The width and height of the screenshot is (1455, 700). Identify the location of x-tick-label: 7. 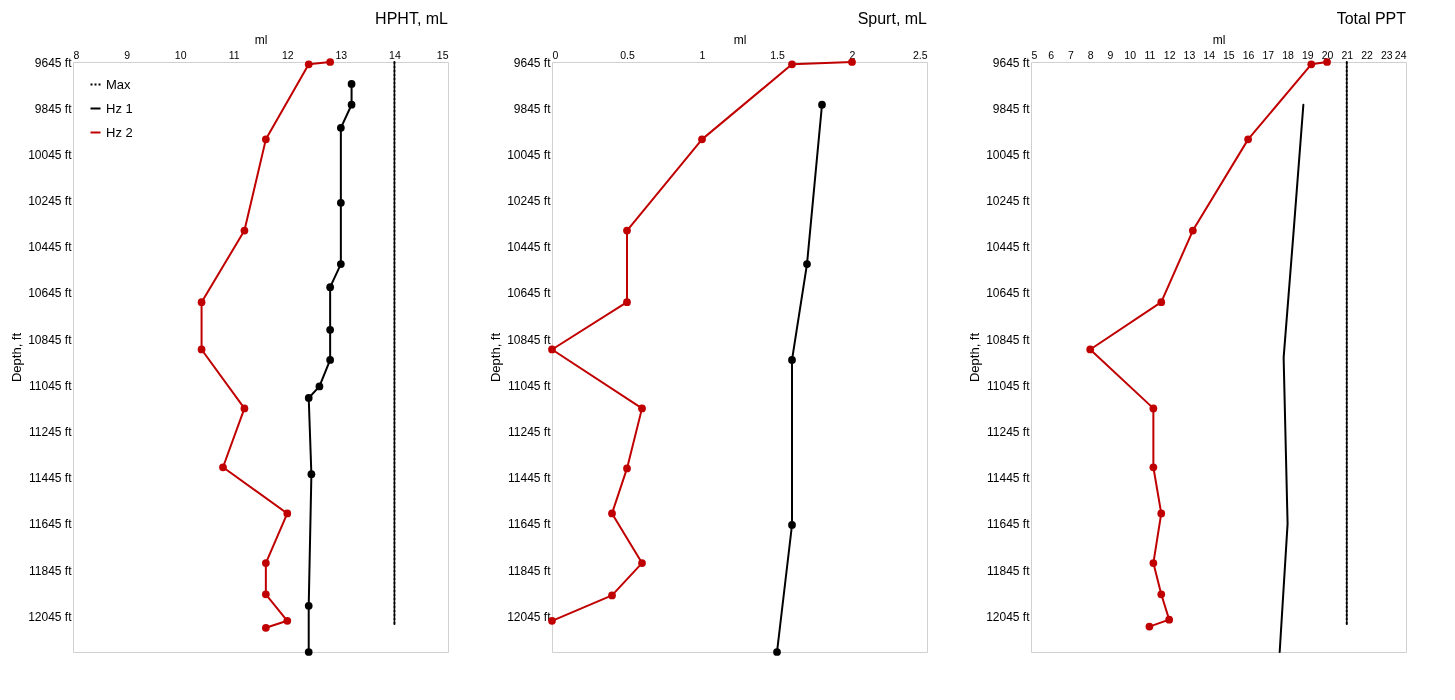
(1071, 54).